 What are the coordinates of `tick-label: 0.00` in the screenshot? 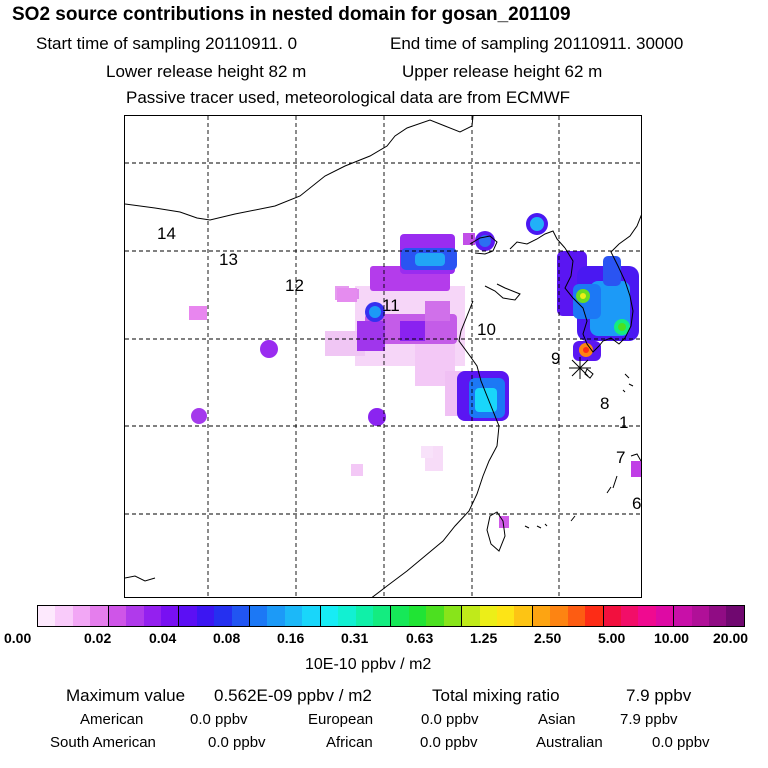 It's located at (18, 638).